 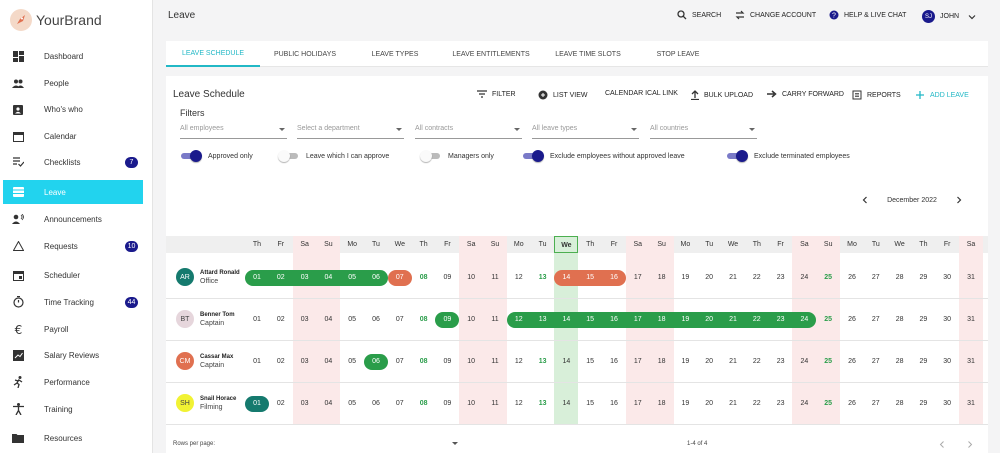 What do you see at coordinates (213, 54) in the screenshot?
I see `tab-leave-schedule: LEAVE SCHEDULE` at bounding box center [213, 54].